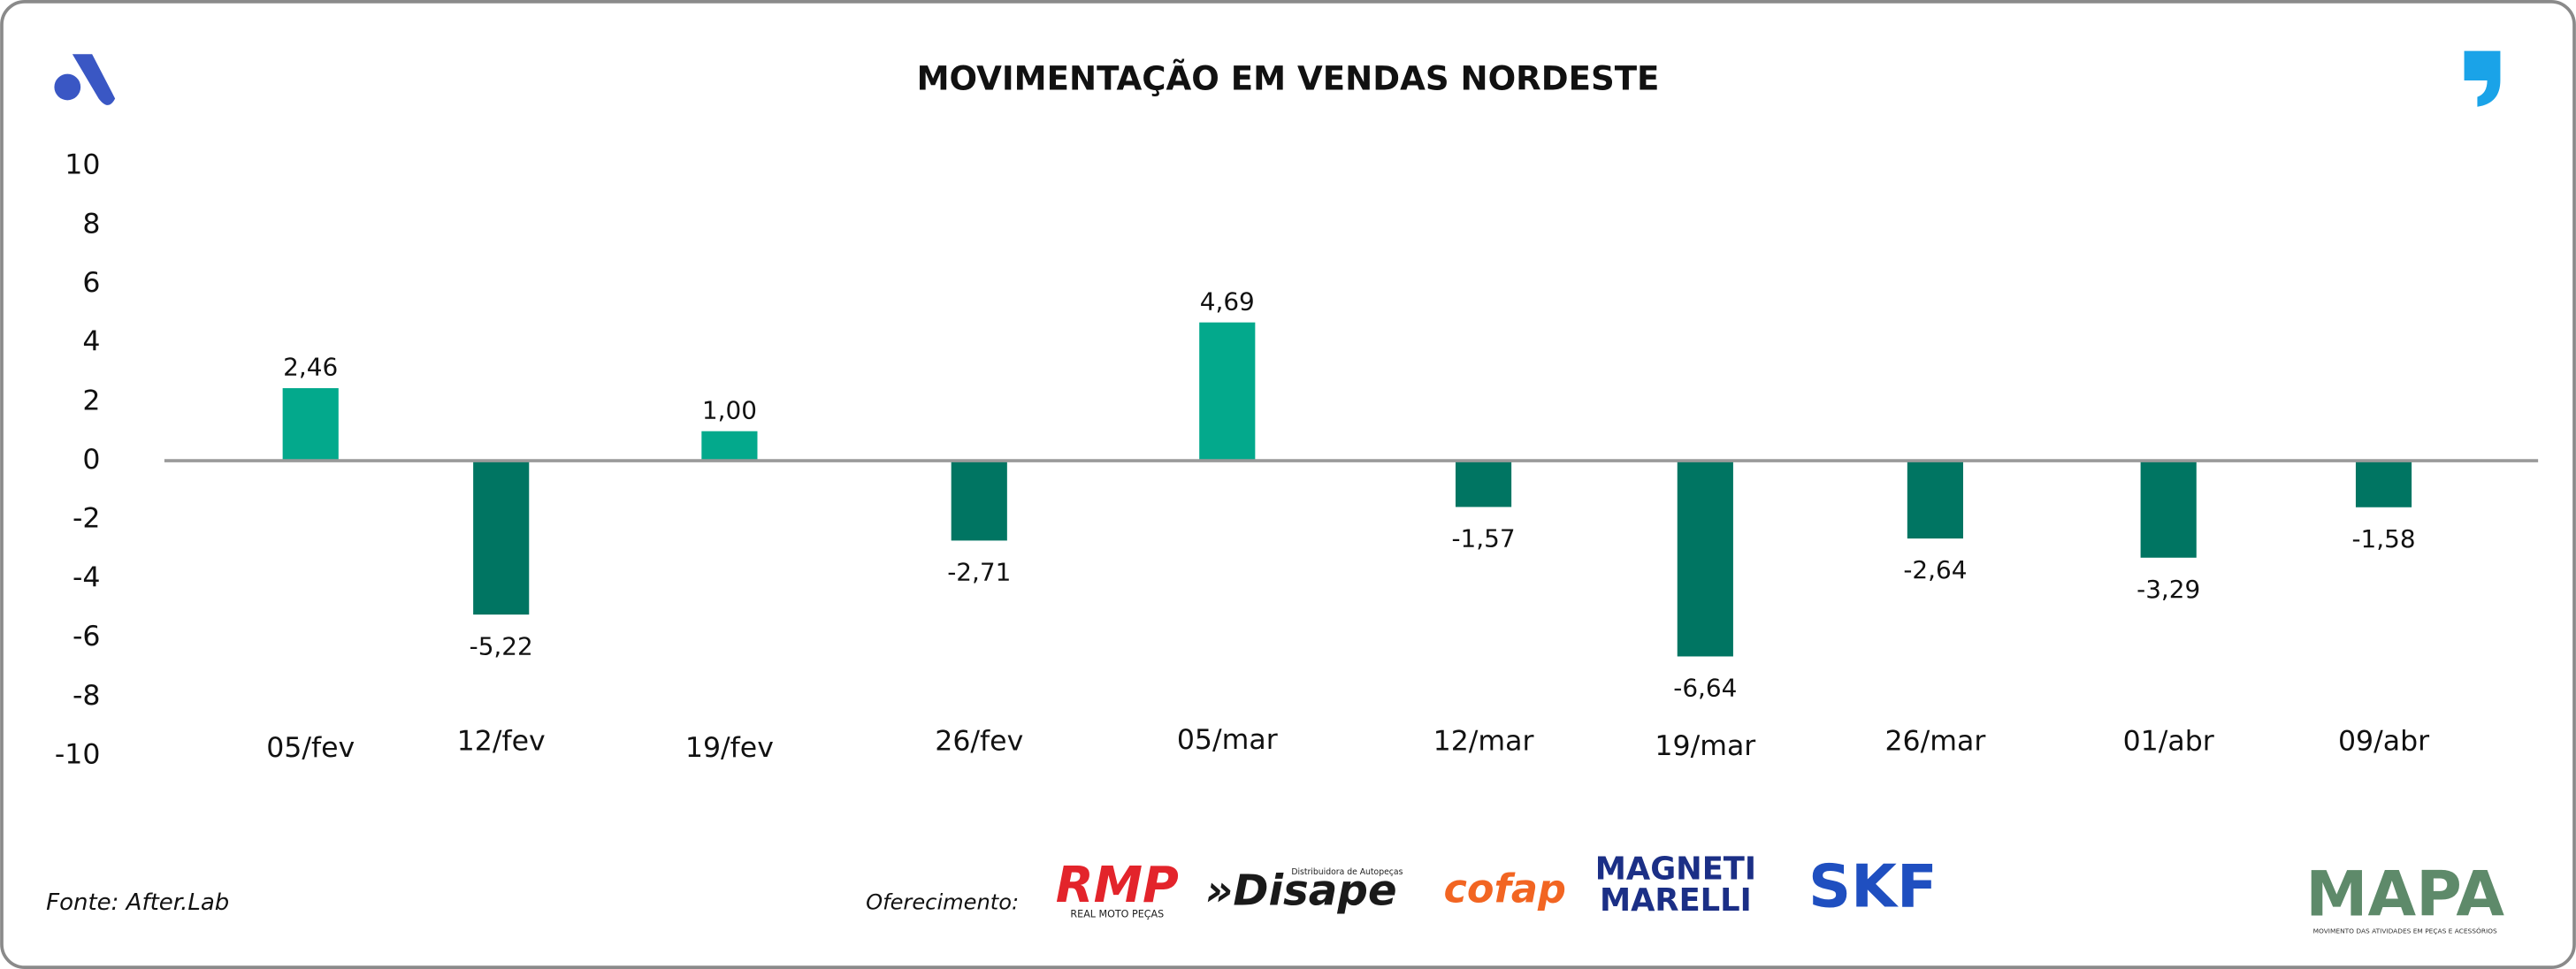 The width and height of the screenshot is (2576, 969). What do you see at coordinates (91, 401) in the screenshot?
I see `y-tick-label: 2` at bounding box center [91, 401].